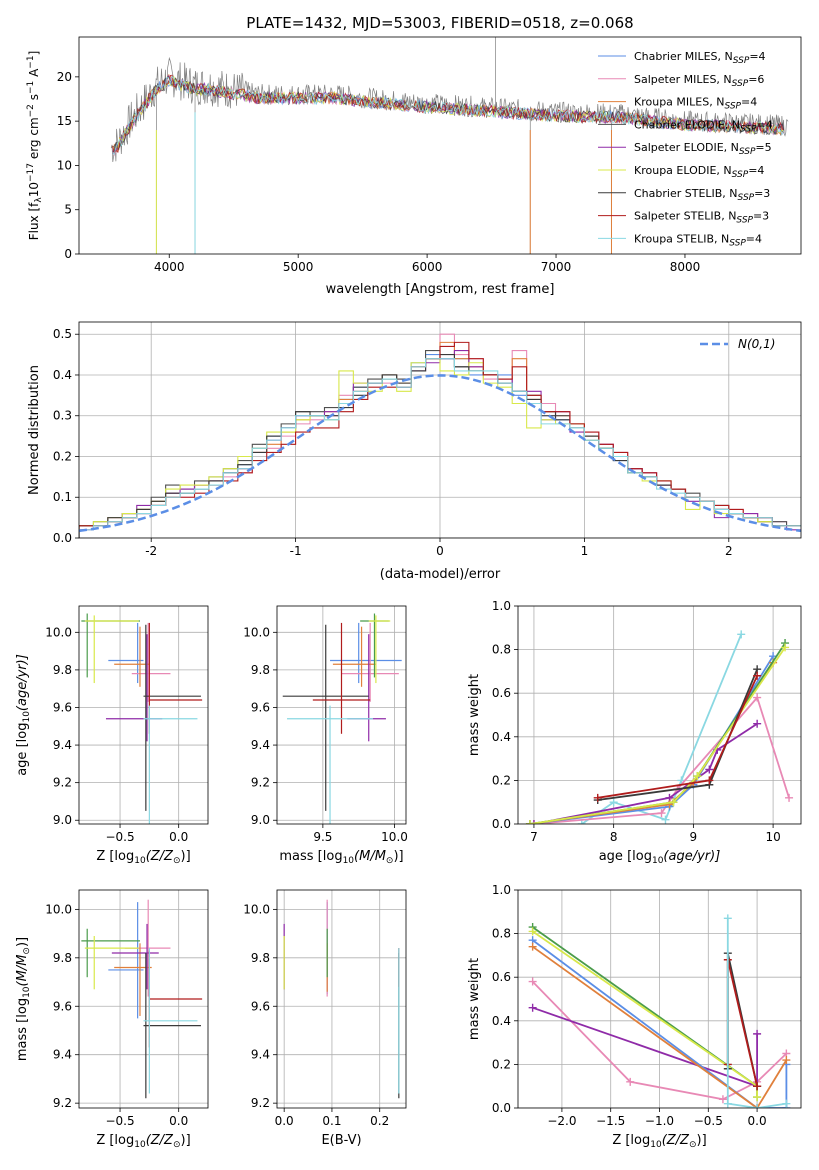 This screenshot has height=1170, width=819. Describe the element at coordinates (440, 289) in the screenshot. I see `x-axis-label: wavelength [Angstrom, rest frame]` at that location.